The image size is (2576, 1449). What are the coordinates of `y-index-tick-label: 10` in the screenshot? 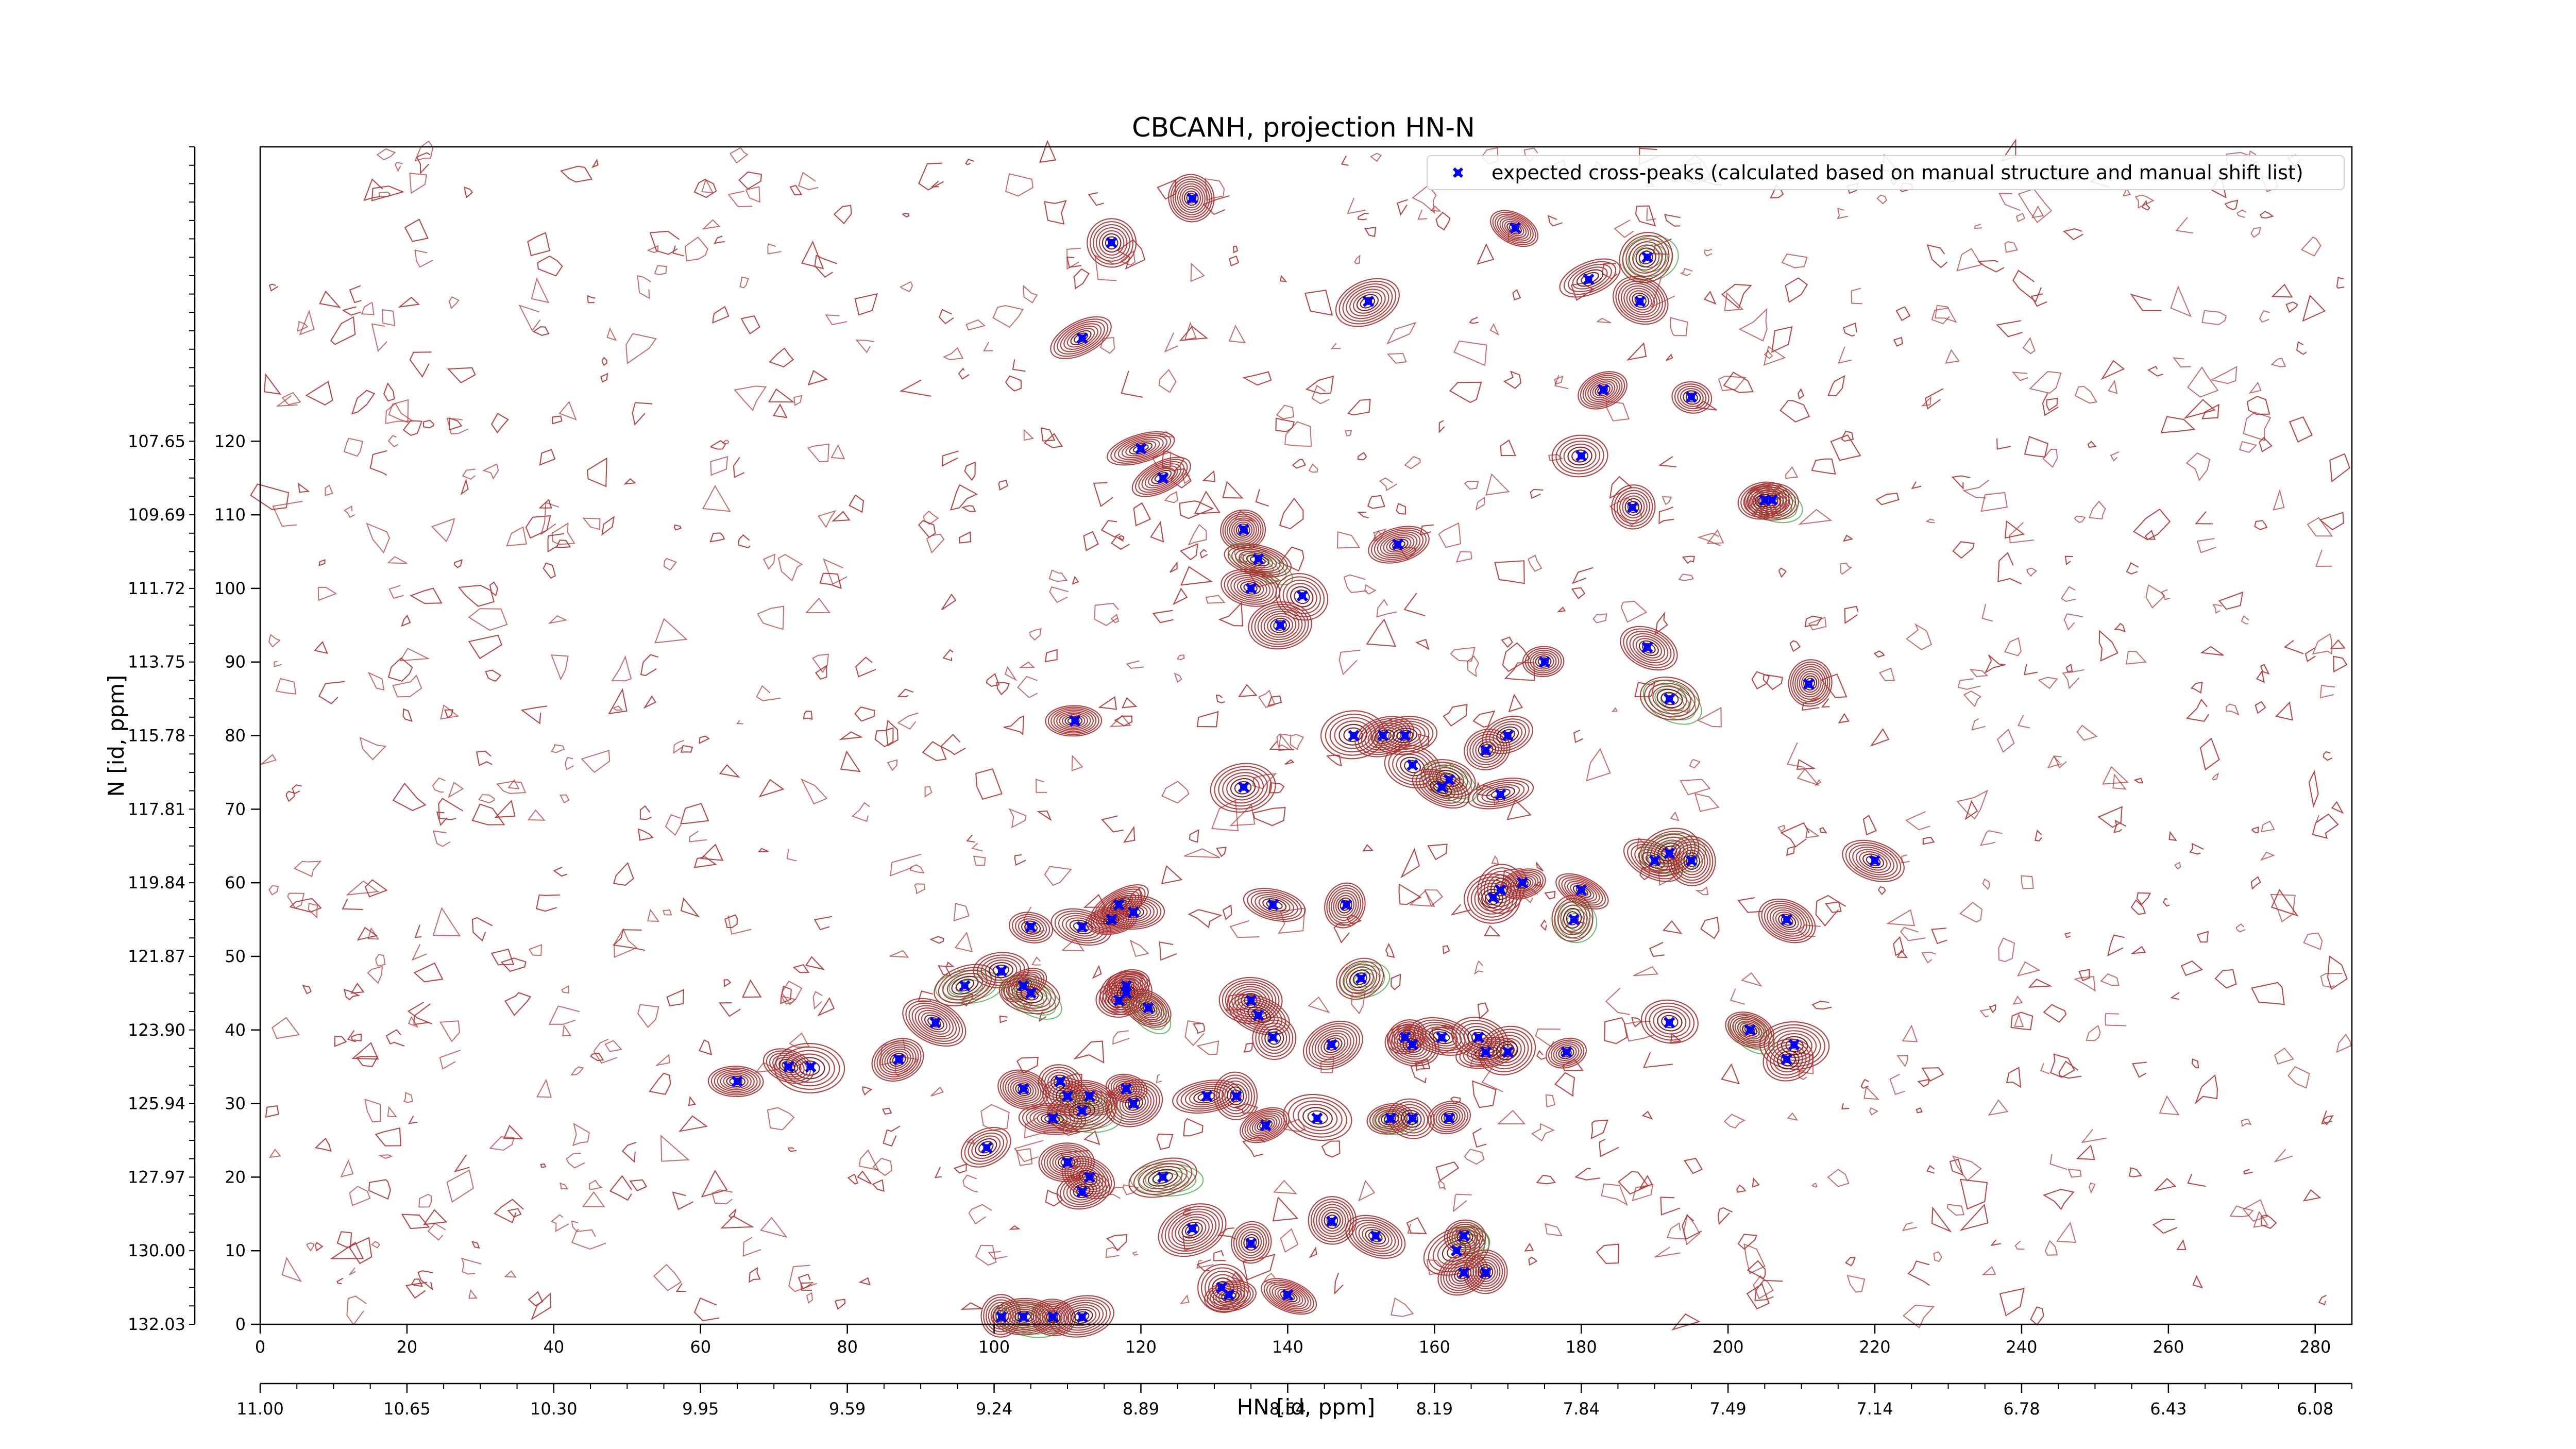 It's located at (235, 1250).